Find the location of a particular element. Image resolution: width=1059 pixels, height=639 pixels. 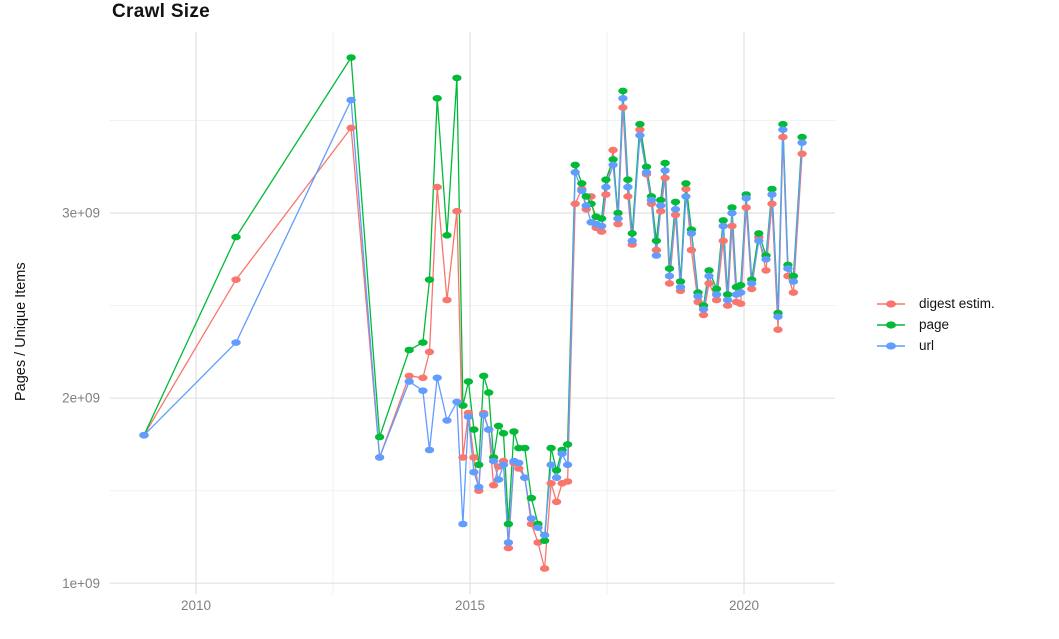

x-tick-label: 2010 is located at coordinates (196, 605).